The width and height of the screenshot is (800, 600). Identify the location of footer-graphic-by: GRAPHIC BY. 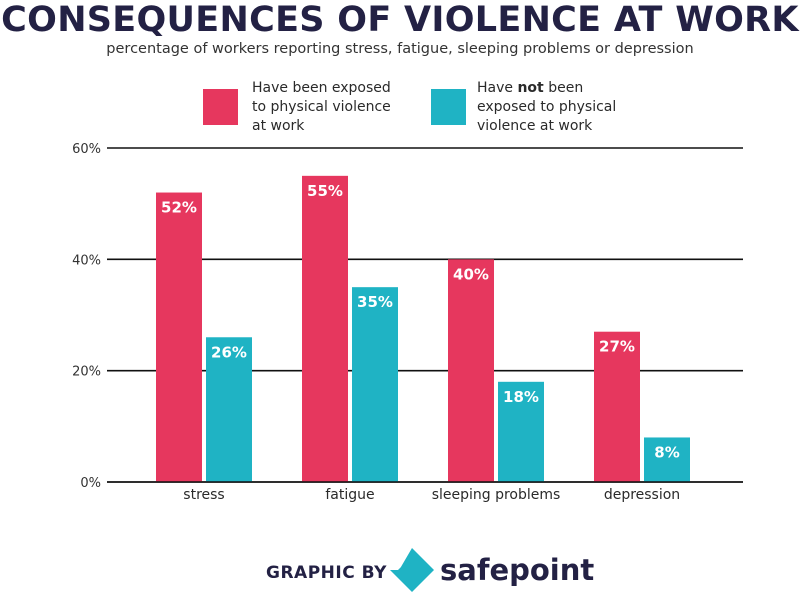
(326, 573).